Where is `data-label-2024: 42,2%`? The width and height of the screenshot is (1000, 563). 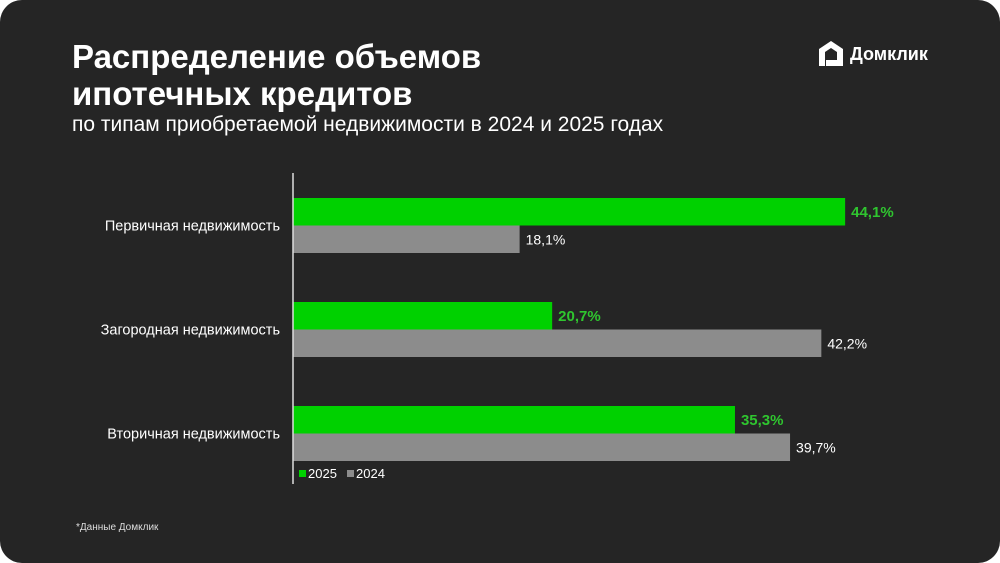 data-label-2024: 42,2% is located at coordinates (847, 343).